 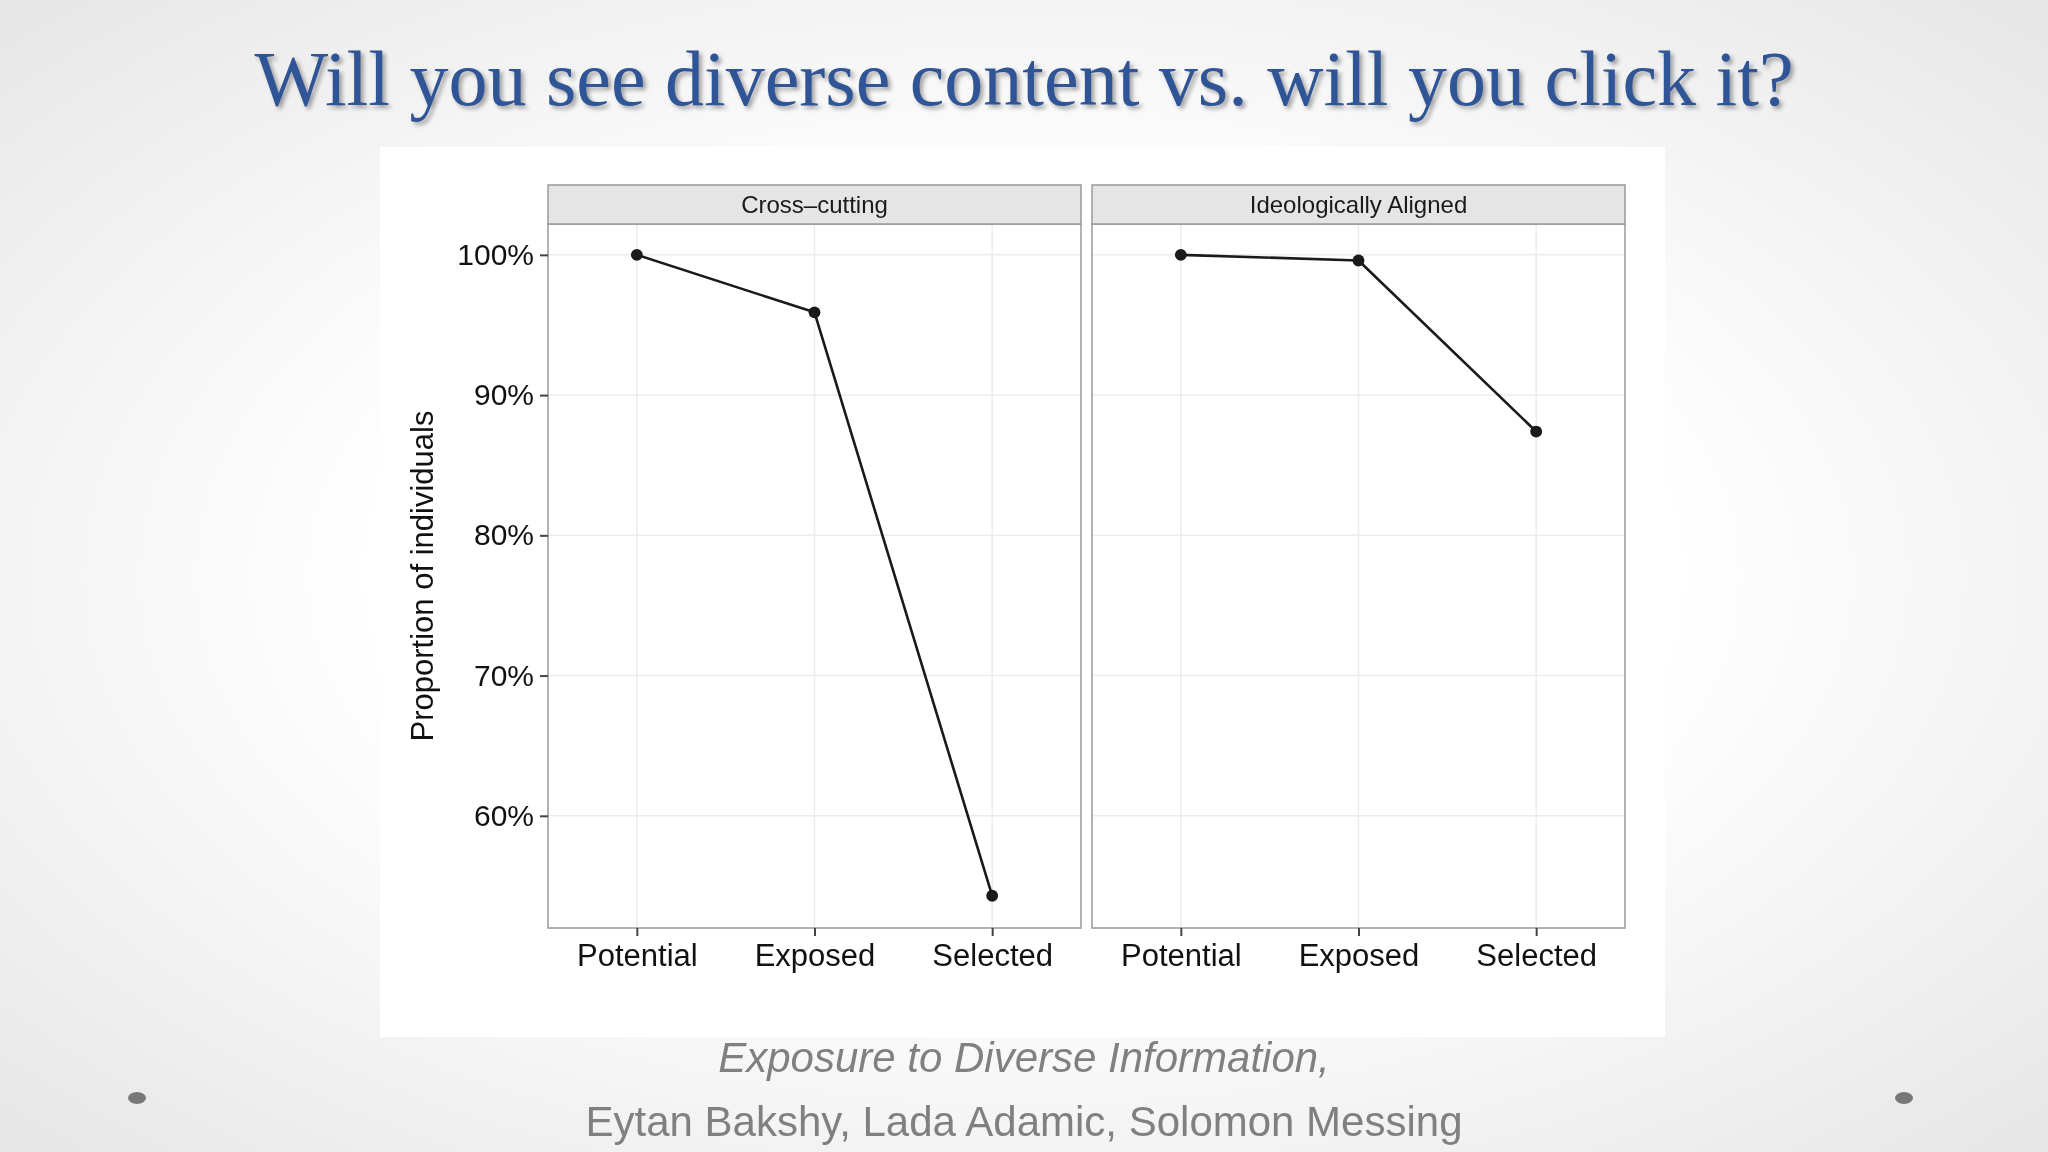 What do you see at coordinates (1024, 1057) in the screenshot?
I see `text: Exposure to Diverse Information,` at bounding box center [1024, 1057].